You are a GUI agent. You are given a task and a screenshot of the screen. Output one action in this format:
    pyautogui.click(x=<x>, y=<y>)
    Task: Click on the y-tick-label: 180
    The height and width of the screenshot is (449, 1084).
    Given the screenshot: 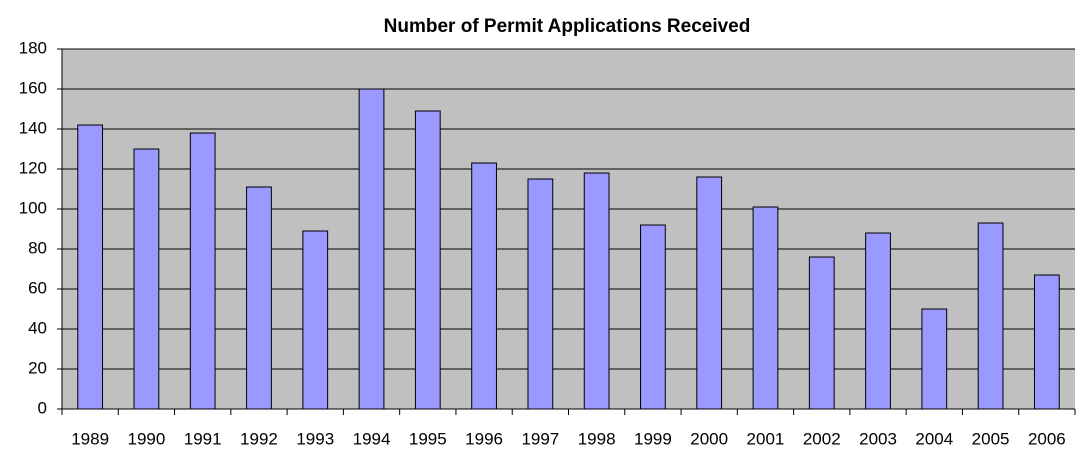 What is the action you would take?
    pyautogui.click(x=33, y=47)
    